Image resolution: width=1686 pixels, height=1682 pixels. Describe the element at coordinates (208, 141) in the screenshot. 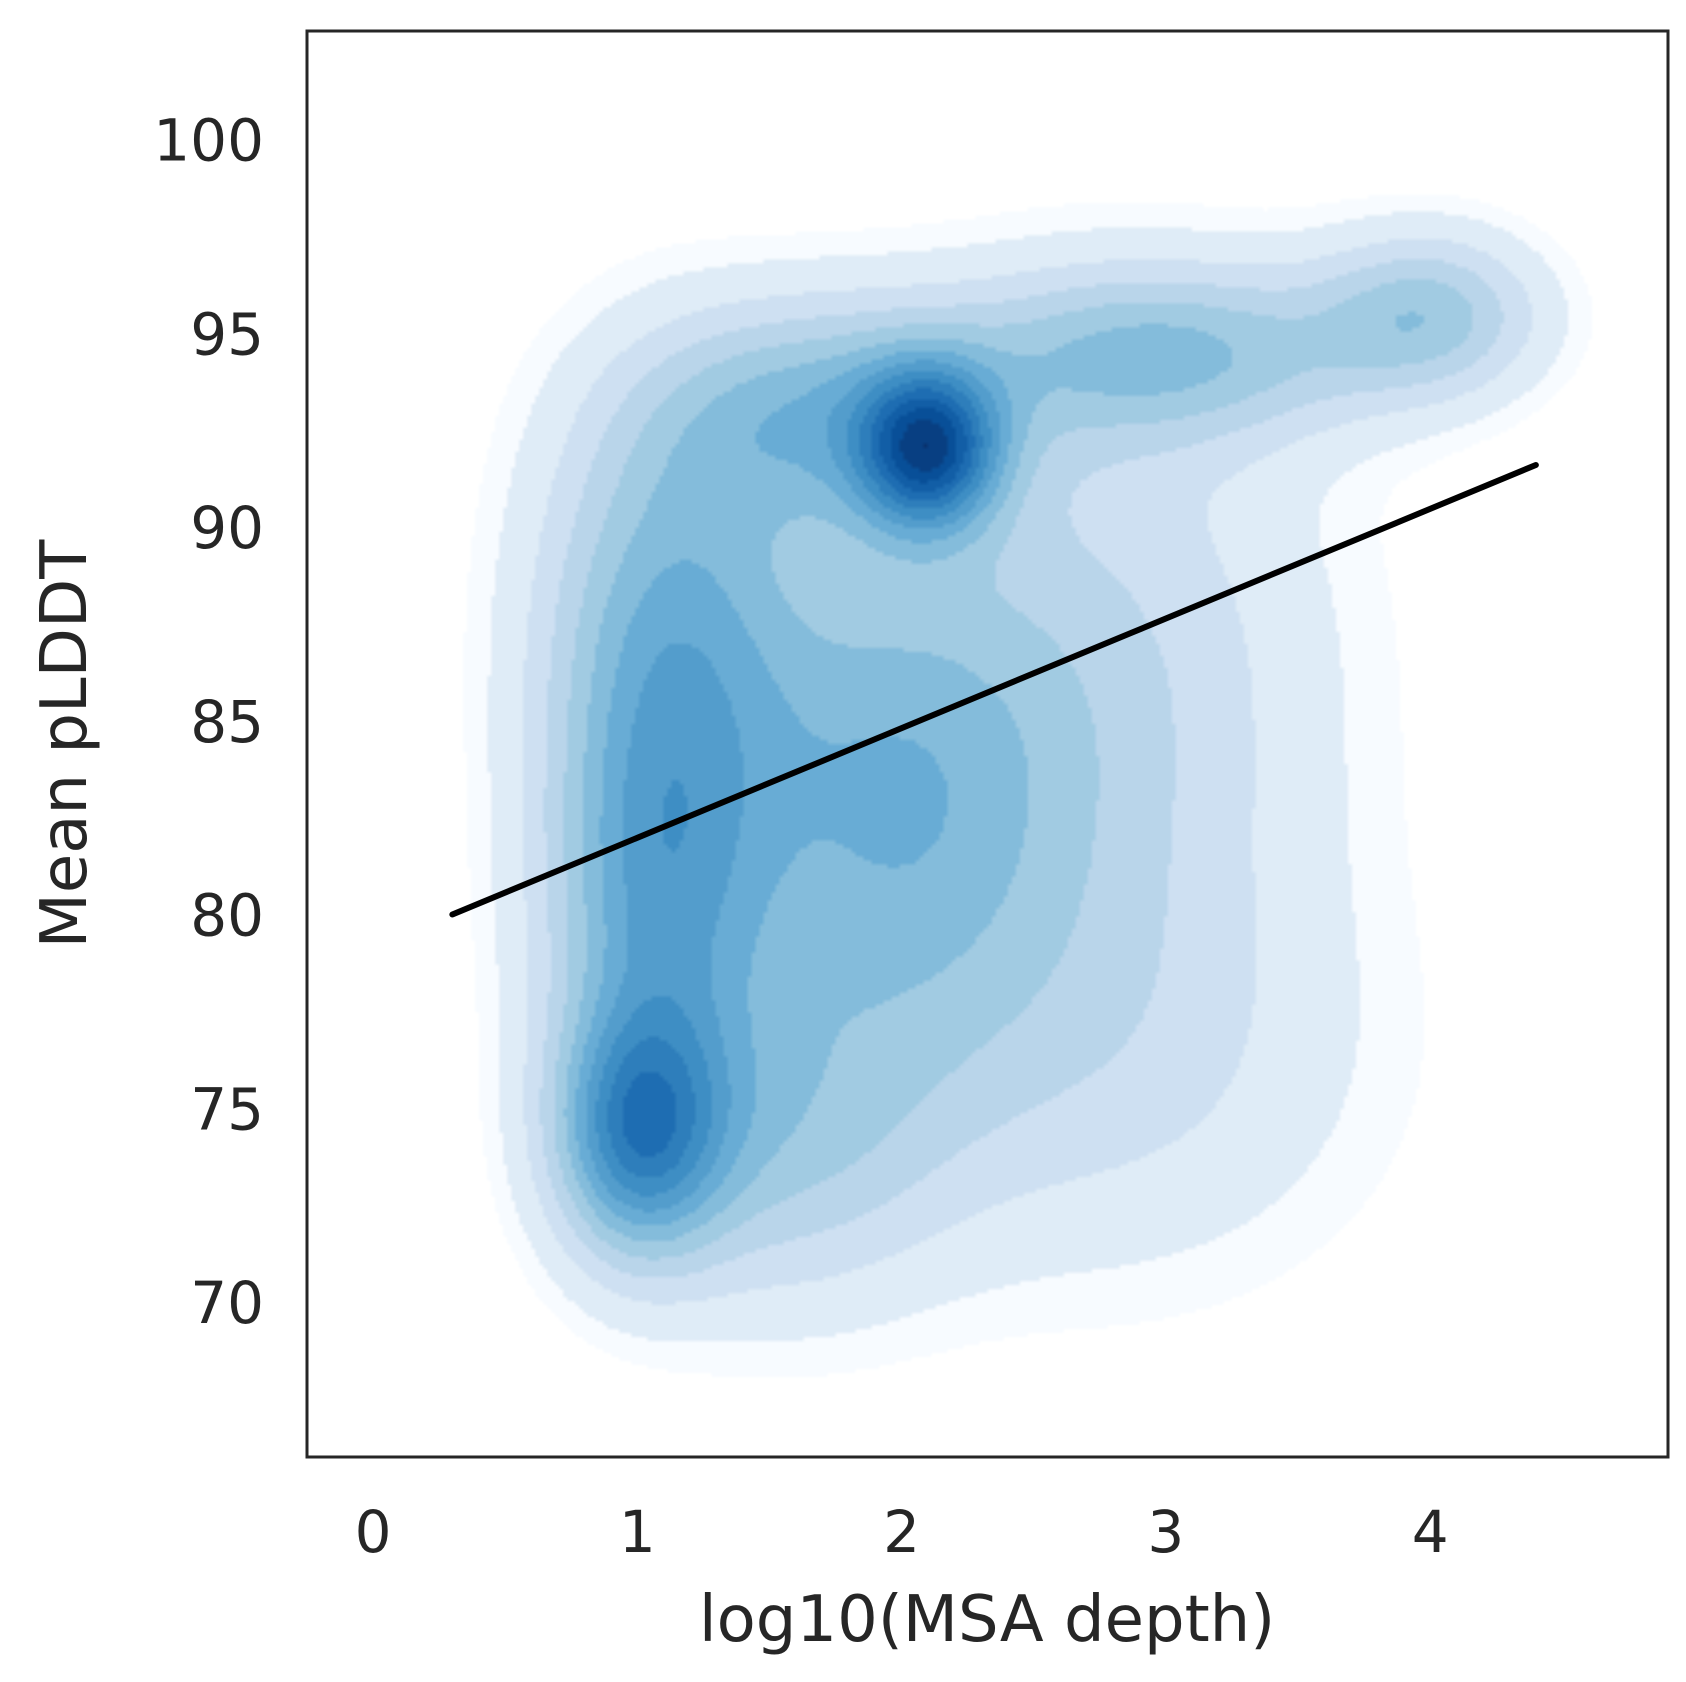

I see `y-tick-label: 100` at that location.